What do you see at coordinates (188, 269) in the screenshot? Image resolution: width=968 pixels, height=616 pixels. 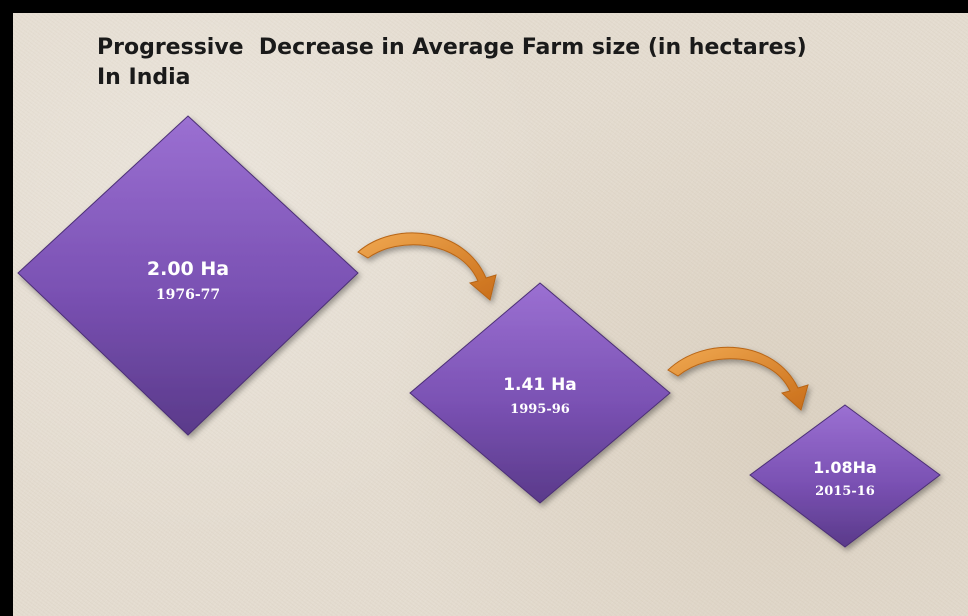 I see `diamond-value: 2.00 Ha` at bounding box center [188, 269].